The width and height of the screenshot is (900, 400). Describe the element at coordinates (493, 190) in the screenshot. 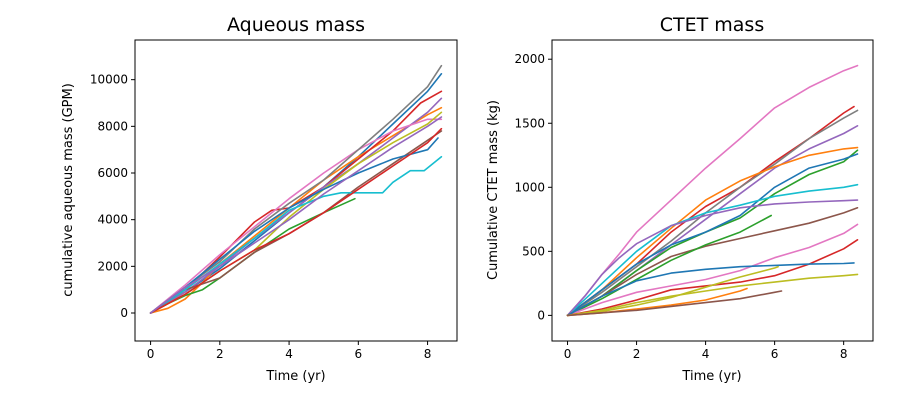

I see `y-axis-label: Cumulative CTET mass (kg)` at that location.